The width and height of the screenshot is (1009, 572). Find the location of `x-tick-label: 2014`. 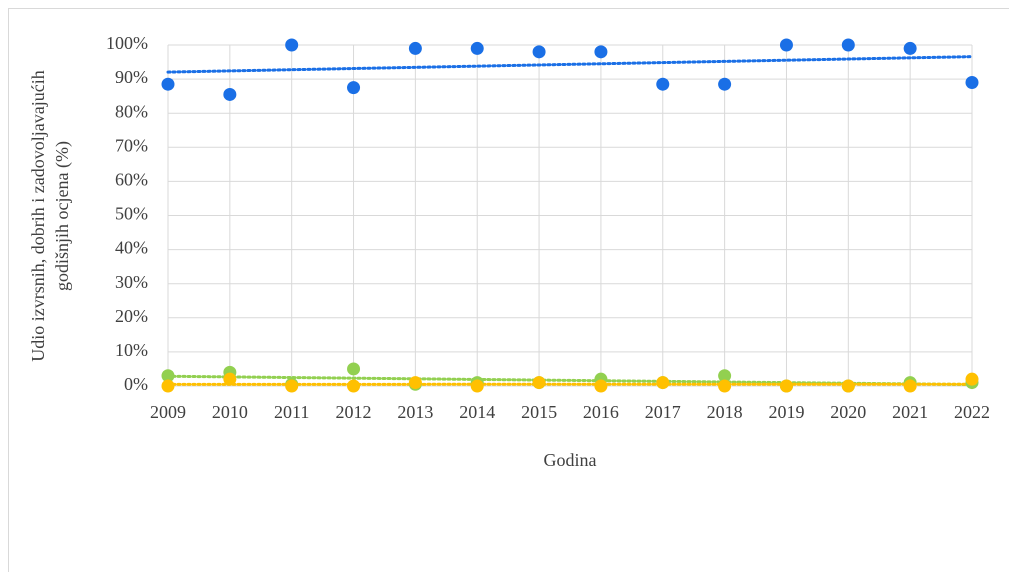

x-tick-label: 2014 is located at coordinates (477, 412).